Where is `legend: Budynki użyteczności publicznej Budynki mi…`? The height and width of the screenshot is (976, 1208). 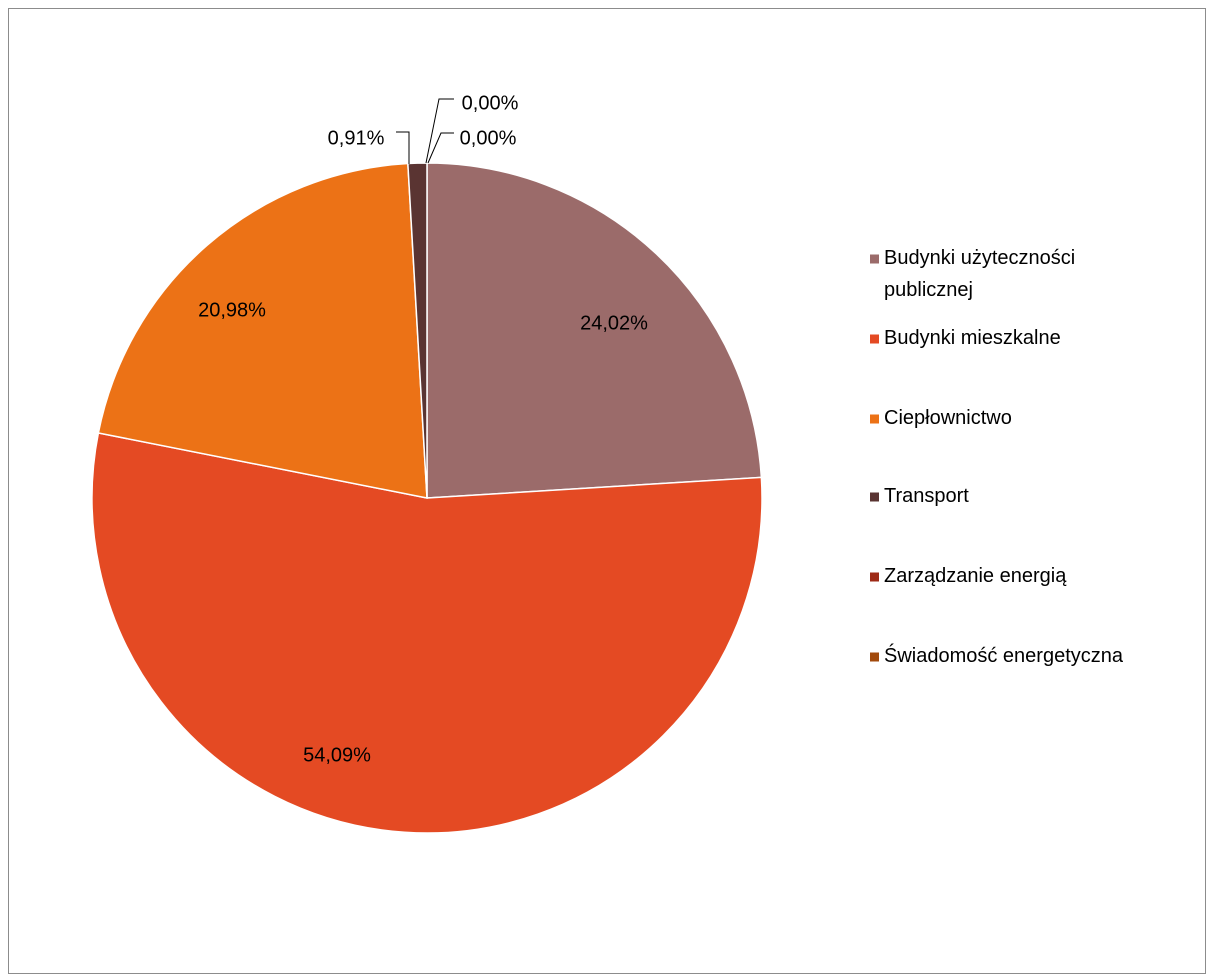
legend: Budynki użyteczności publicznej Budynki mi… is located at coordinates (997, 457).